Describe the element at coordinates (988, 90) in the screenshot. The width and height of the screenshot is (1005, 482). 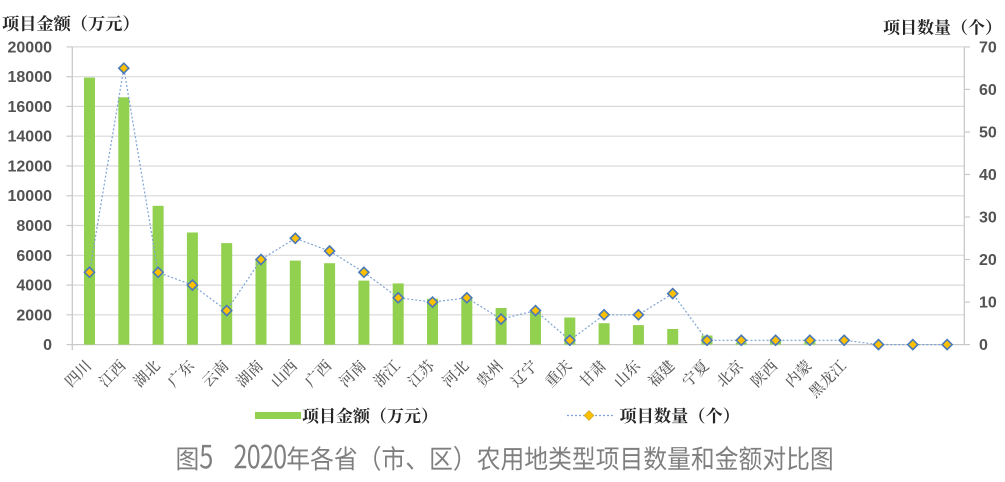
I see `svg-text: 60` at that location.